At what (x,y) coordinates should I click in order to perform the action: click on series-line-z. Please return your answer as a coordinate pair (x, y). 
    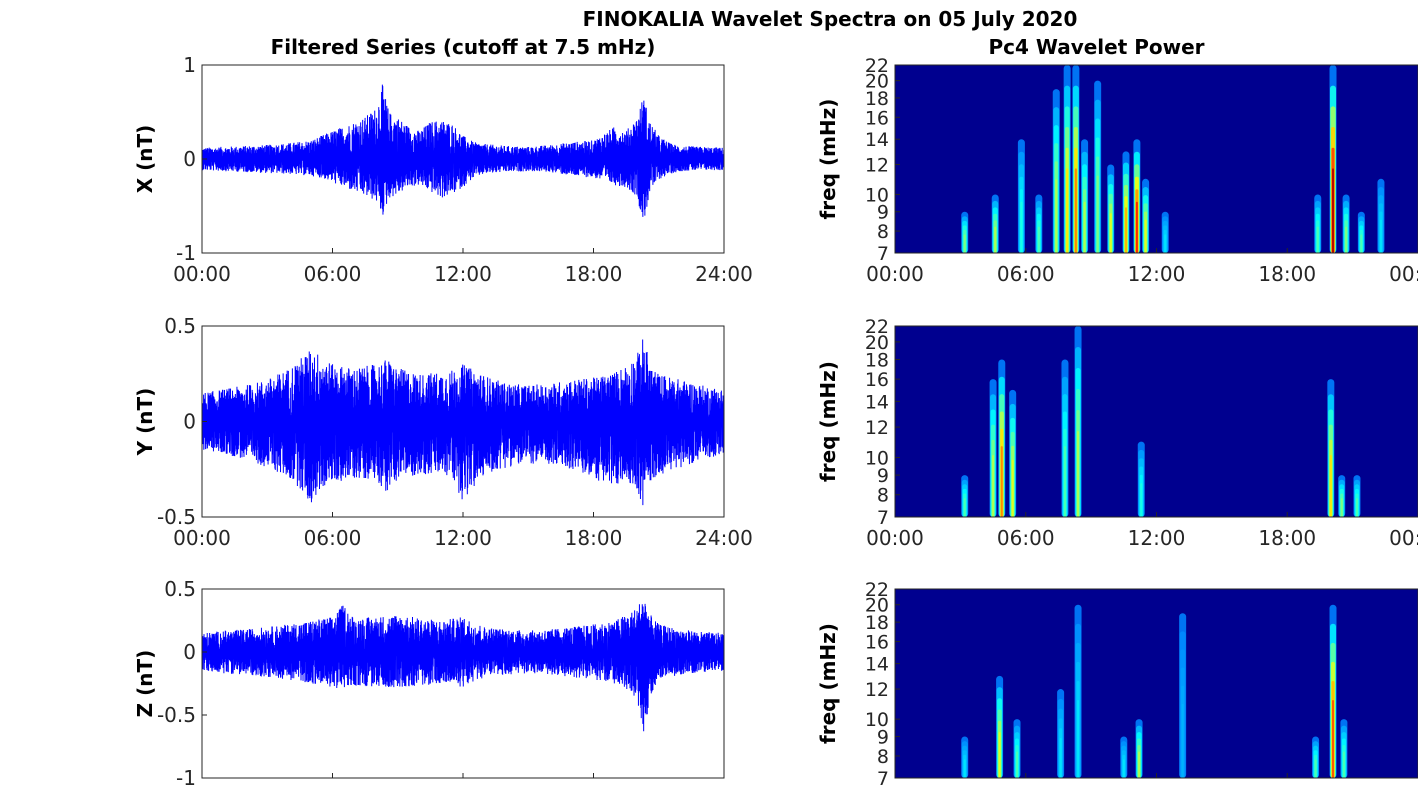
    Looking at the image, I should click on (463, 667).